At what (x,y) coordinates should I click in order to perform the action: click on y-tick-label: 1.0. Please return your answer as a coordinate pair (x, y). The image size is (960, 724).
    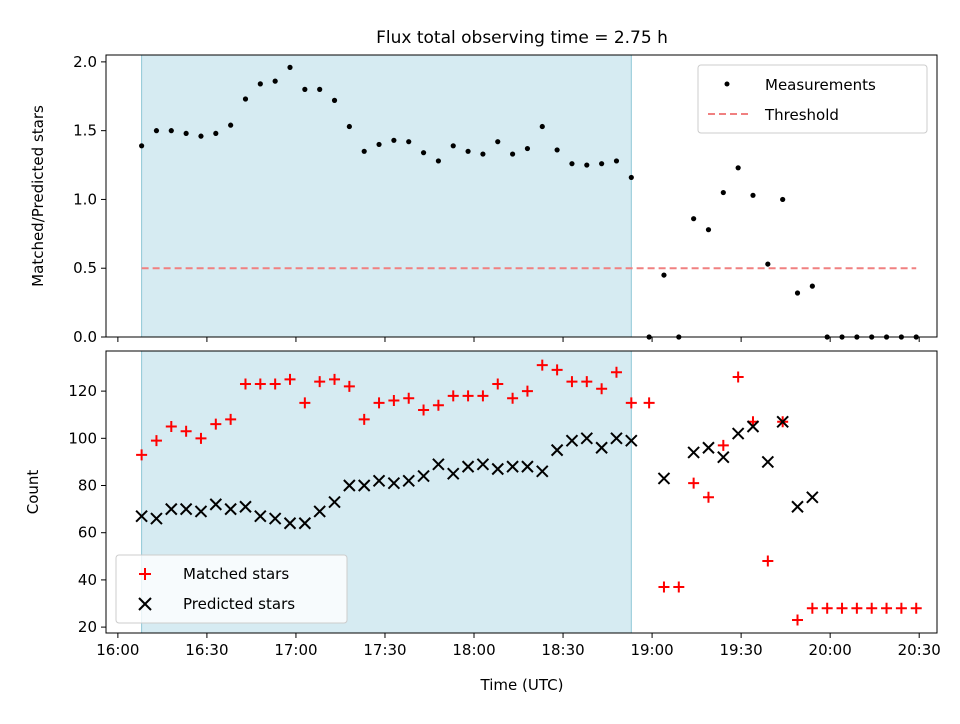
    Looking at the image, I should click on (85, 199).